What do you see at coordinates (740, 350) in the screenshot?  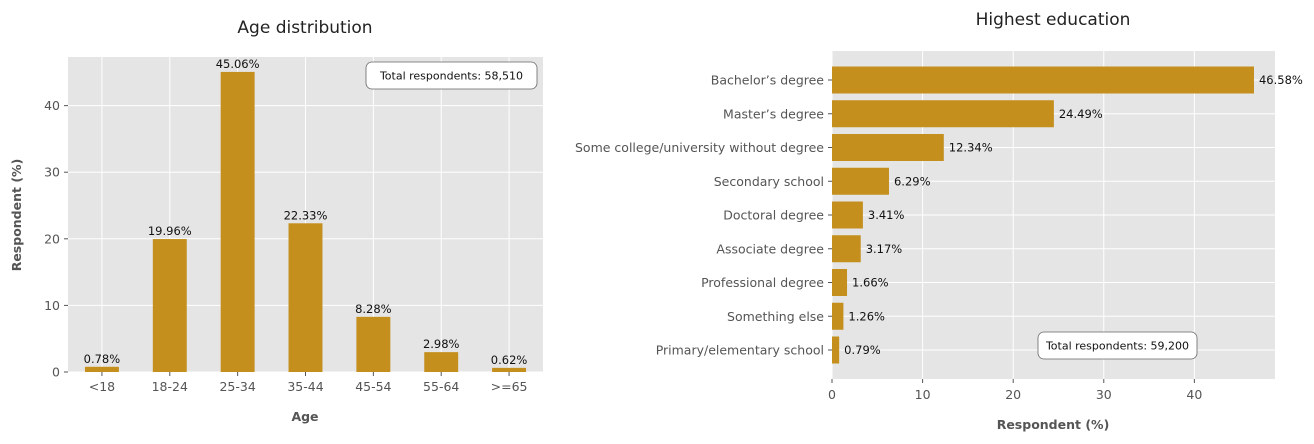 I see `y-tick-label: Primary/elementary school` at bounding box center [740, 350].